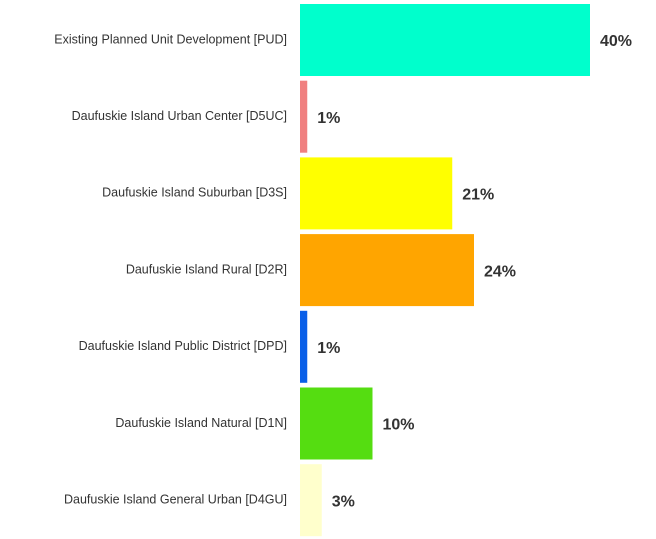  What do you see at coordinates (183, 346) in the screenshot?
I see `category-label: Daufuskie Island Public District [DPD]` at bounding box center [183, 346].